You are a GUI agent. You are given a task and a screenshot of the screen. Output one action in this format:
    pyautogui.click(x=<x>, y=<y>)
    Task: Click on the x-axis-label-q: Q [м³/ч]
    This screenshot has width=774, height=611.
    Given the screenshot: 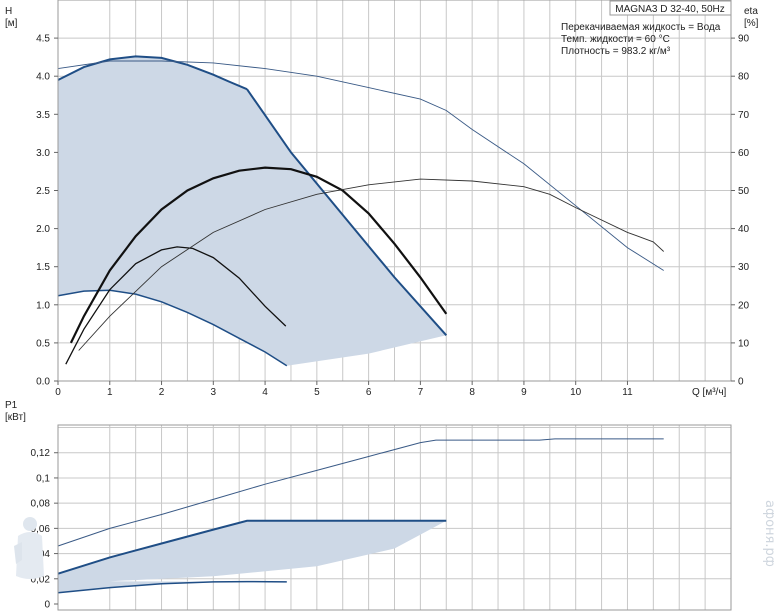 What is the action you would take?
    pyautogui.click(x=709, y=392)
    